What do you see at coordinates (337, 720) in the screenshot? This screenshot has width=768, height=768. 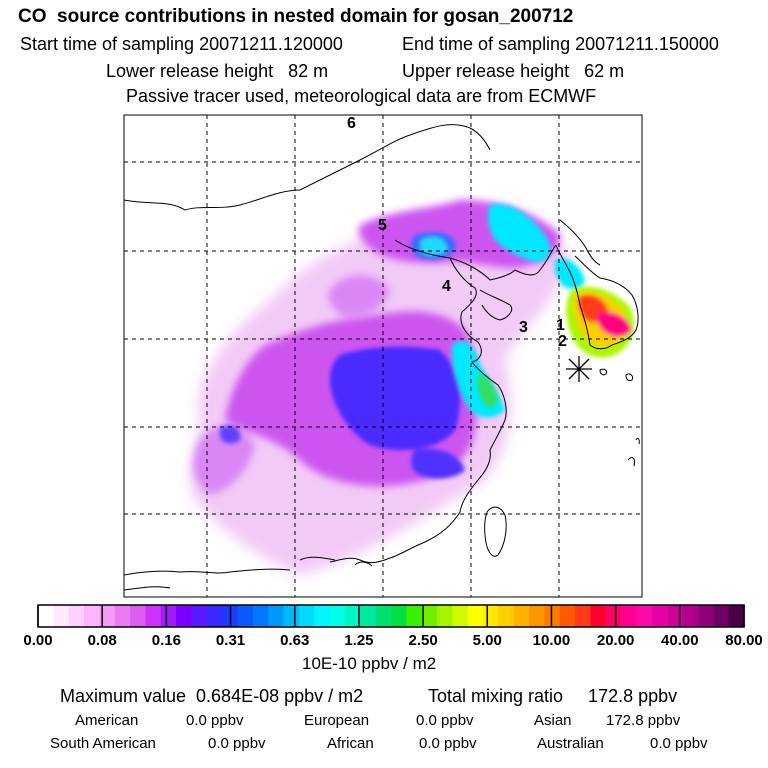 I see `european-label: European` at bounding box center [337, 720].